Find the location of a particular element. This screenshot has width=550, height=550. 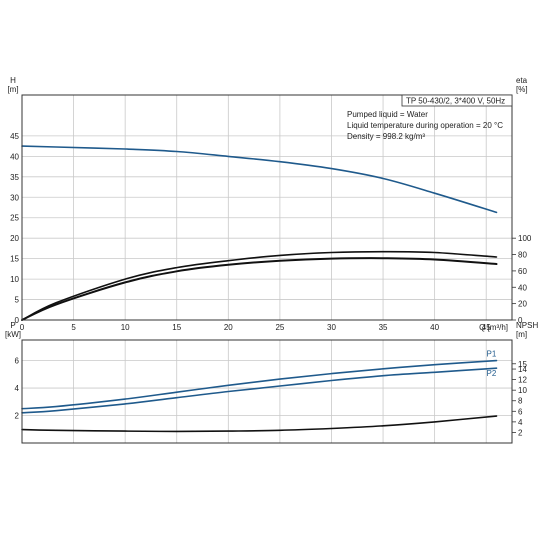

y-right-tick-label: 100 is located at coordinates (525, 238).